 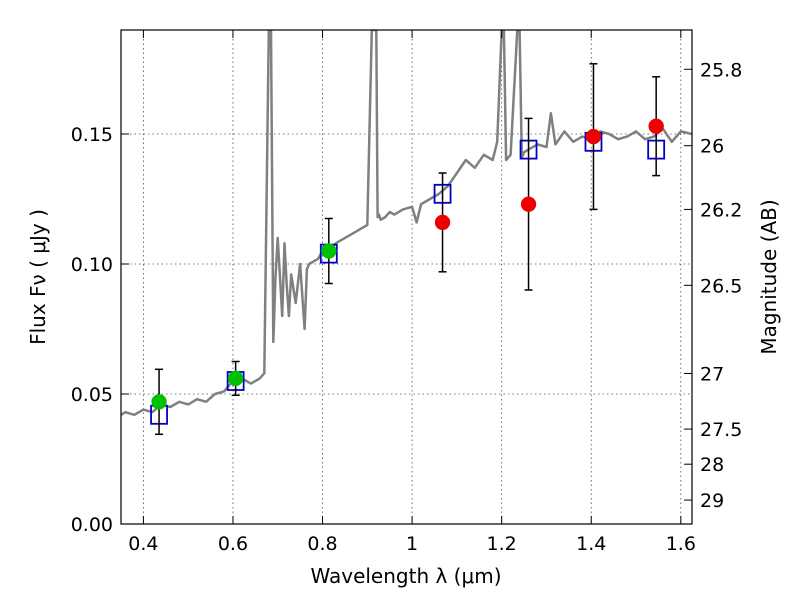 I want to click on y-axis-label-left: Flux Fν ( μJy ), so click(x=38, y=277).